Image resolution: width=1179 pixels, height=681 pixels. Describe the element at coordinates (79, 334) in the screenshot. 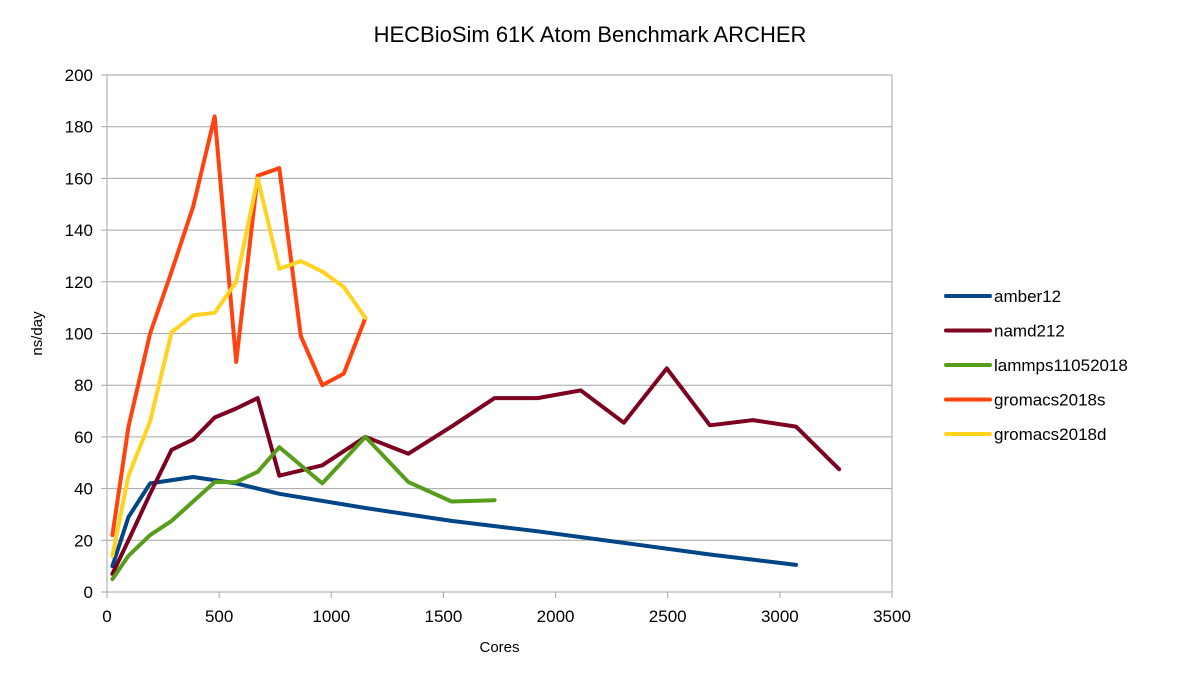

I see `y-tick-label: 100` at that location.